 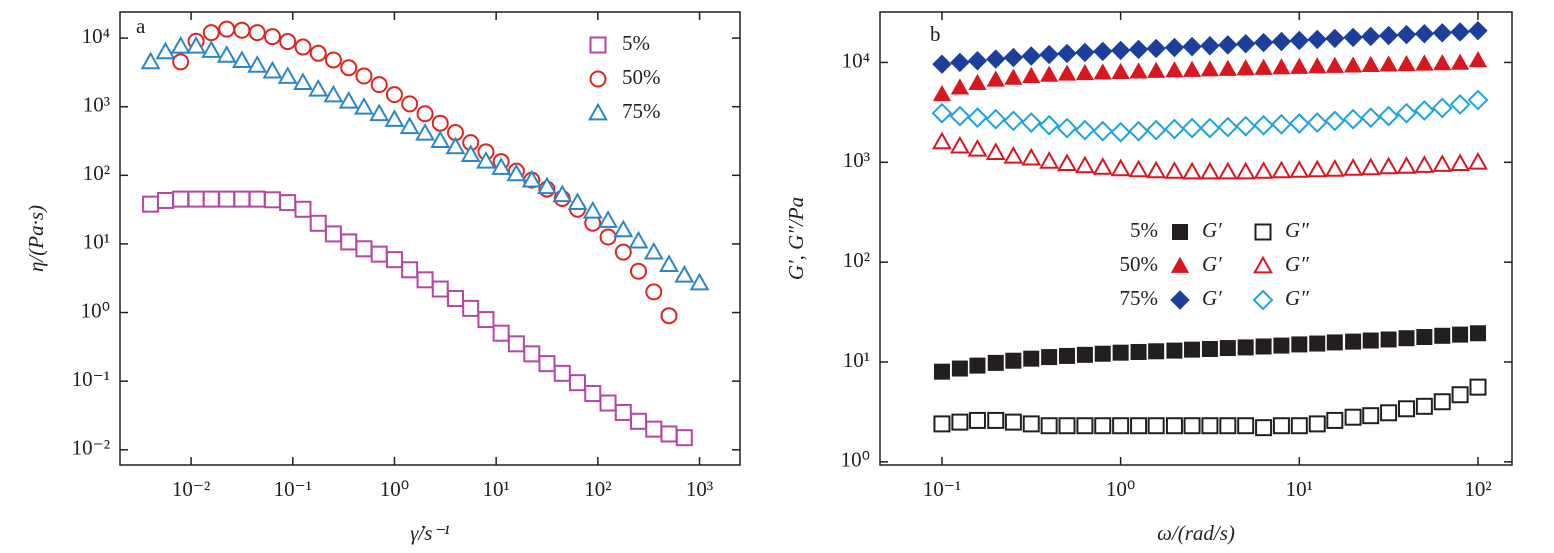 I want to click on panel-label: b, so click(x=935, y=34).